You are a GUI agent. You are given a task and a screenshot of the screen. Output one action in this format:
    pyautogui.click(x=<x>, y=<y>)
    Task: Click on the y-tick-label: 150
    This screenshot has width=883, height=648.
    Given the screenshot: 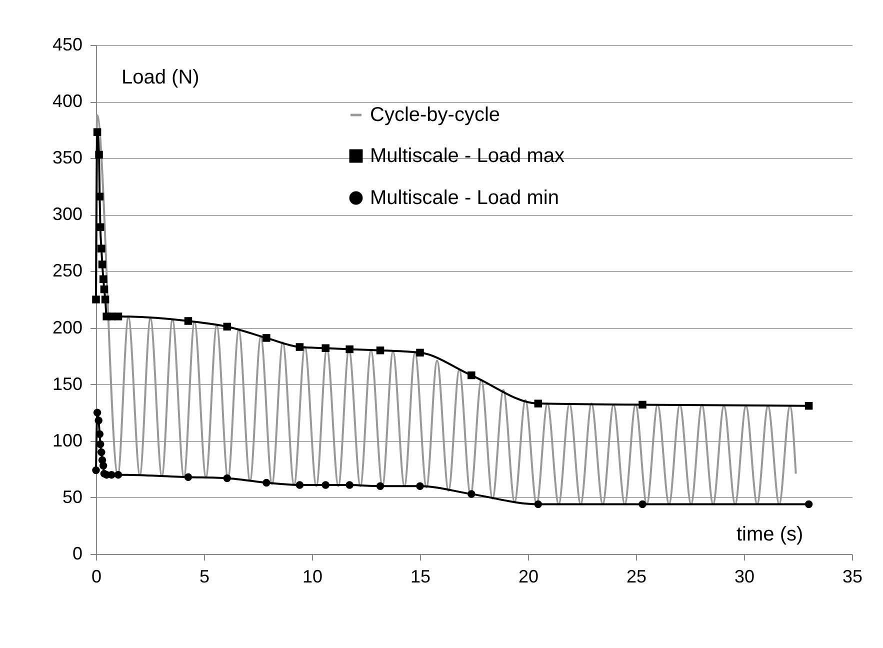 What is the action you would take?
    pyautogui.click(x=67, y=384)
    